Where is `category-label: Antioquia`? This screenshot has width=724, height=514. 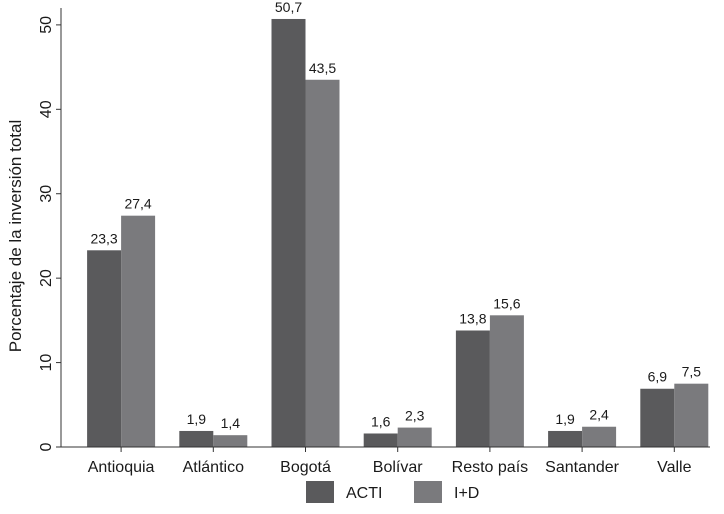 category-label: Antioquia is located at coordinates (121, 467).